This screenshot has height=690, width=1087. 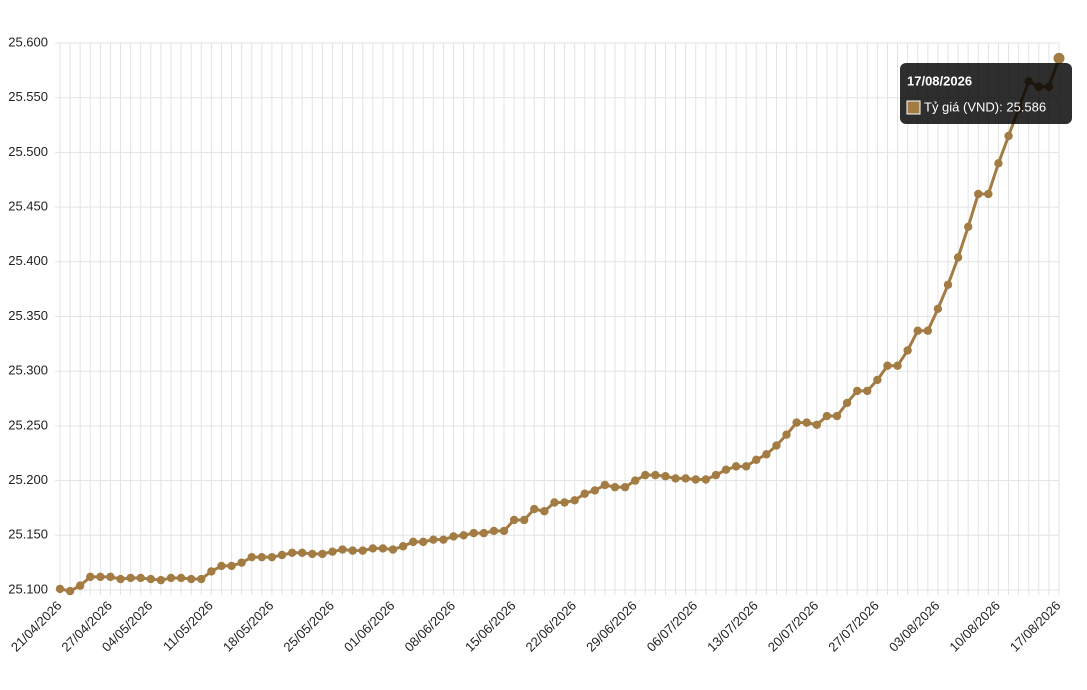 I want to click on tooltip: 17/08/2026 Tỷ giá (VND): 25.586, so click(x=986, y=93).